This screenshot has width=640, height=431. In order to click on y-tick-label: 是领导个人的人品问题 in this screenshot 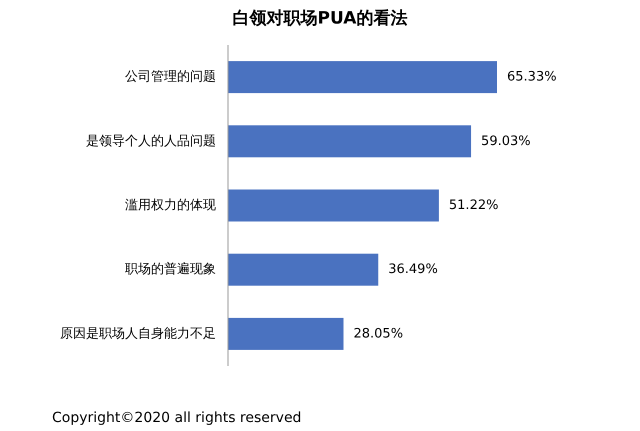, I will do `click(151, 141)`.